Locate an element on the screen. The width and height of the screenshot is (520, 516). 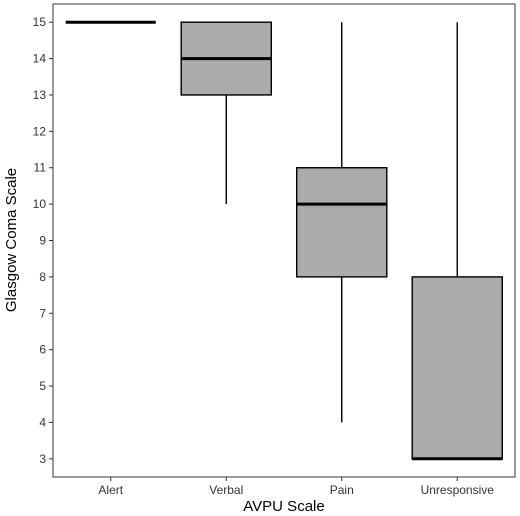
y-tick-label: 9 is located at coordinates (42, 241).